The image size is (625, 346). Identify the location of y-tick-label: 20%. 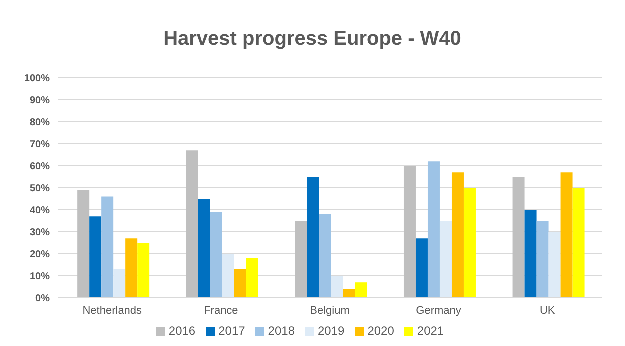
(40, 255).